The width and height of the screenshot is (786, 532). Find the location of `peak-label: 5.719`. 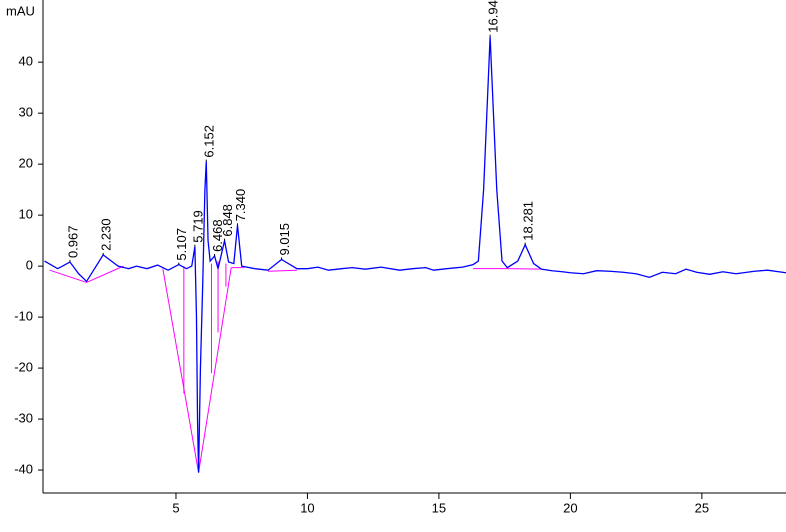

peak-label: 5.719 is located at coordinates (197, 226).